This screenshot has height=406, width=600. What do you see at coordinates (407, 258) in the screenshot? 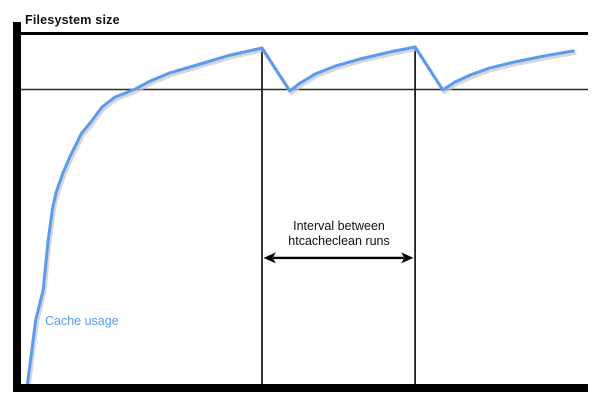
I see `interval-arrow-head-right-icon` at bounding box center [407, 258].